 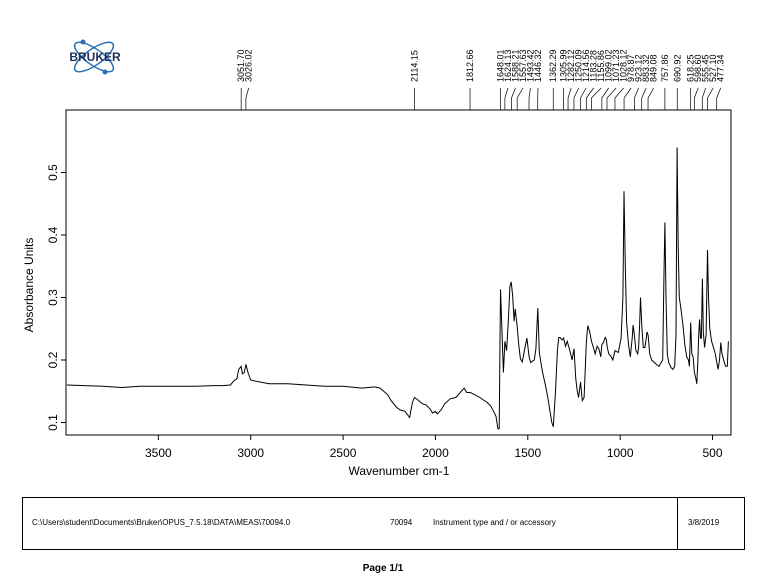 What do you see at coordinates (616, 65) in the screenshot?
I see `peak-label: 1071.23` at bounding box center [616, 65].